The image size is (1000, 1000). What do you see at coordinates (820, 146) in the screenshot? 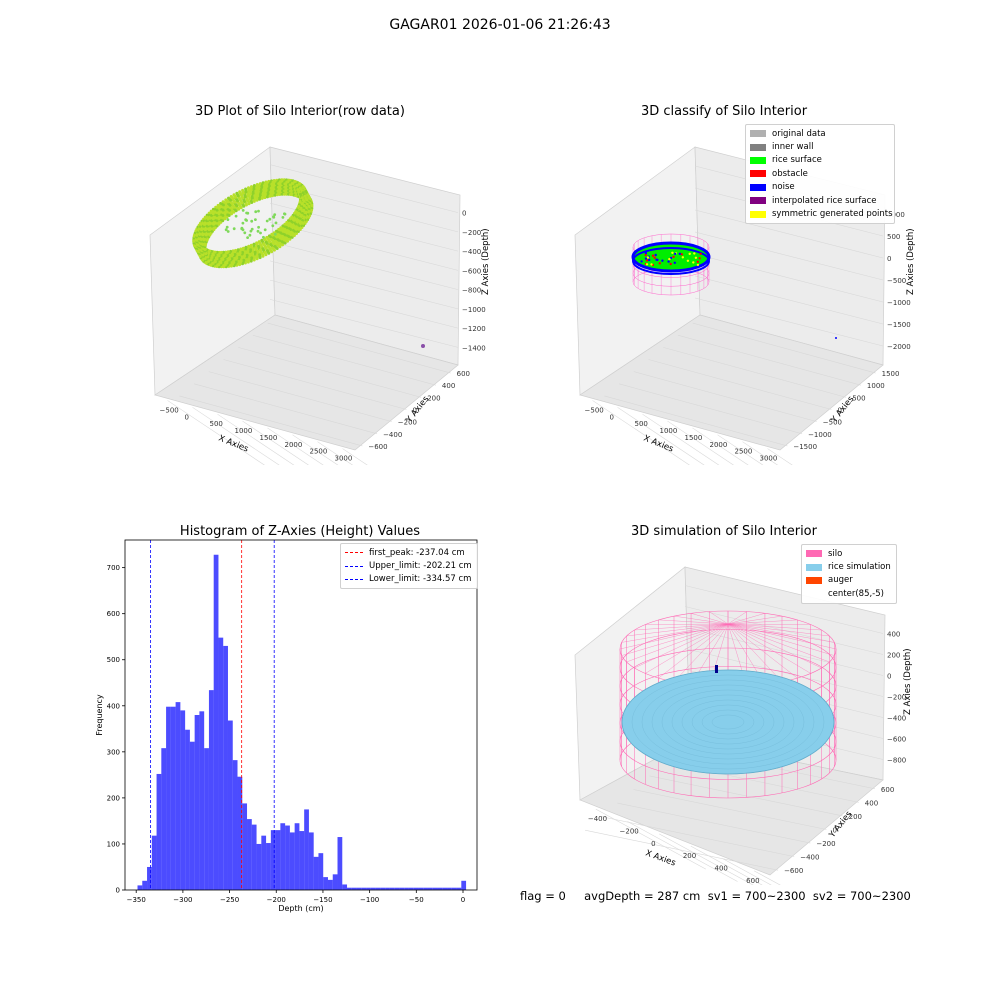
I see `classify-legend-entry: inner wall` at bounding box center [820, 146].